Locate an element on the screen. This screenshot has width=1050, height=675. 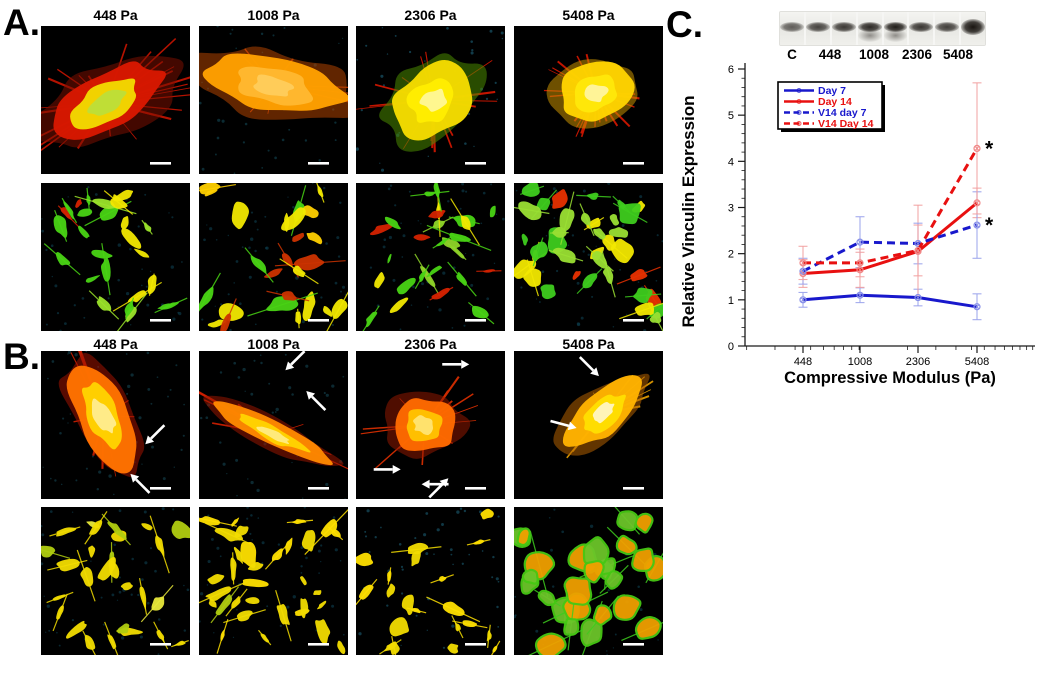
y-axis-title: Relative Vinculin Expression is located at coordinates (688, 211).